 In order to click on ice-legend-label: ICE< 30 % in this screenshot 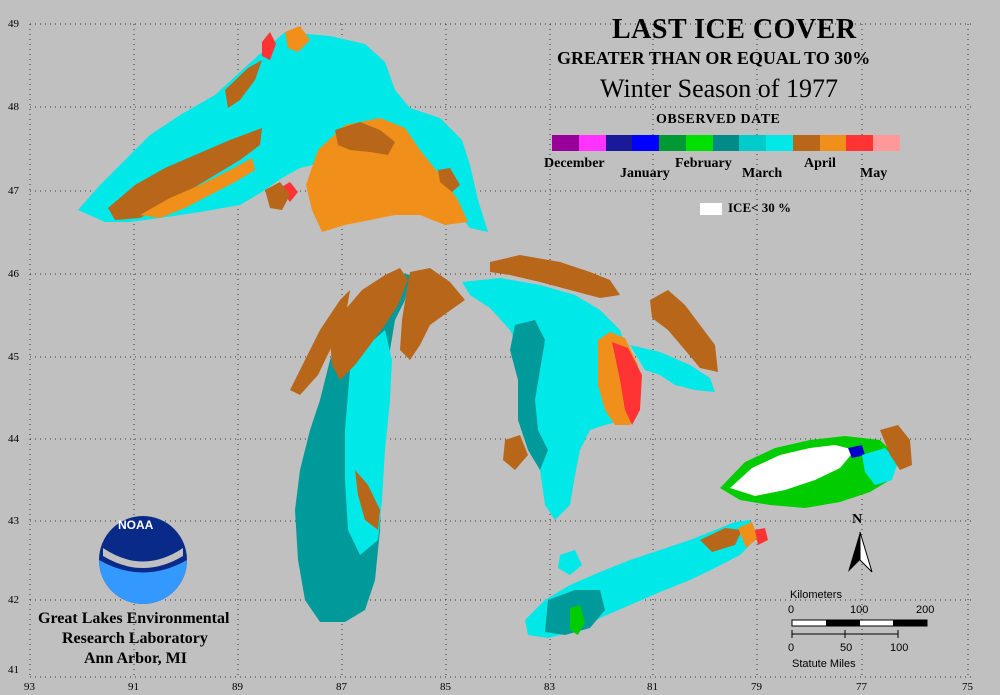, I will do `click(760, 207)`.